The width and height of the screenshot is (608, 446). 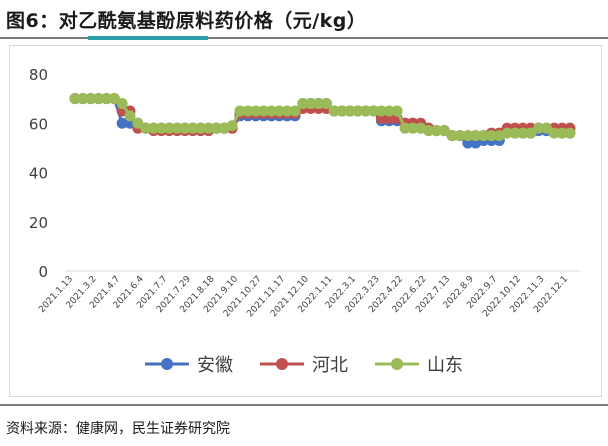 What do you see at coordinates (330, 365) in the screenshot?
I see `legend-label: 河北` at bounding box center [330, 365].